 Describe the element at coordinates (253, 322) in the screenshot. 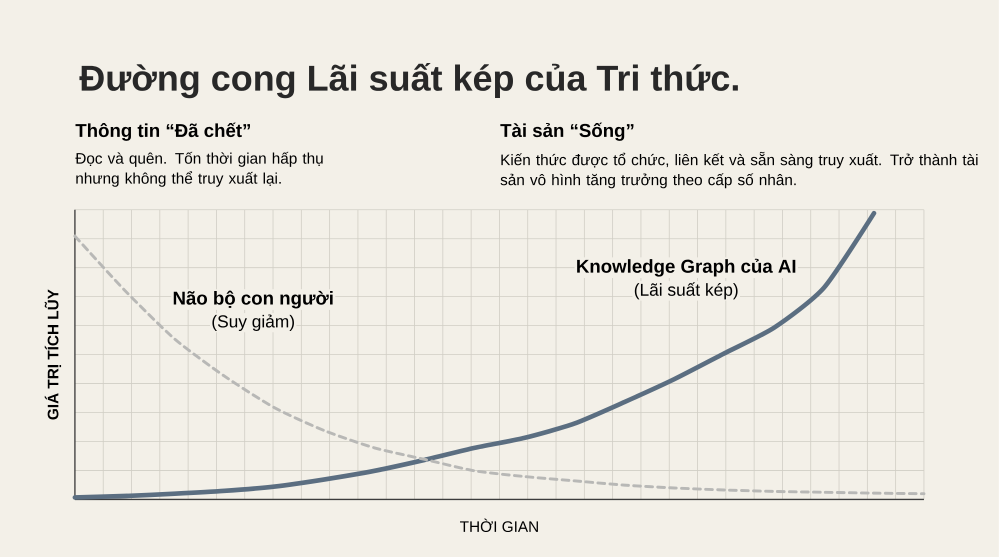

I see `annotation: (Suy giảm)` at that location.